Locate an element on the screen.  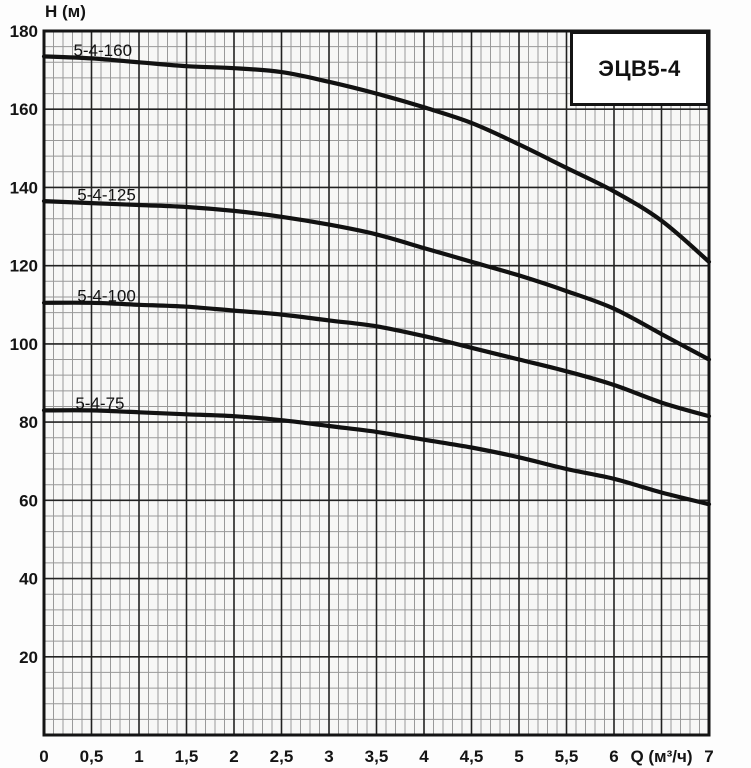
curve-labels: 5-4-160 5-4-125 5-4-100 5-4-75 is located at coordinates (104, 227).